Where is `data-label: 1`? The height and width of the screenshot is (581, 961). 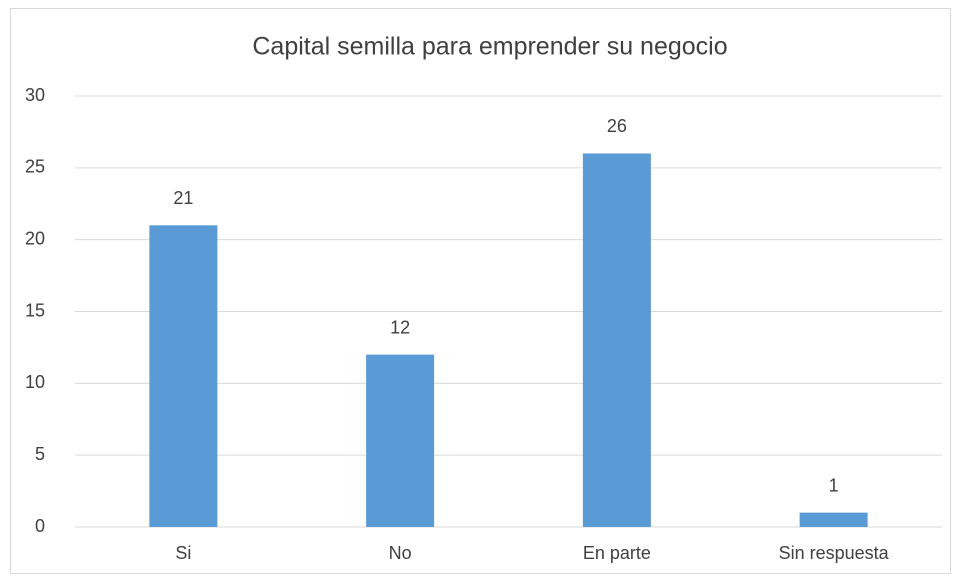
data-label: 1 is located at coordinates (834, 485).